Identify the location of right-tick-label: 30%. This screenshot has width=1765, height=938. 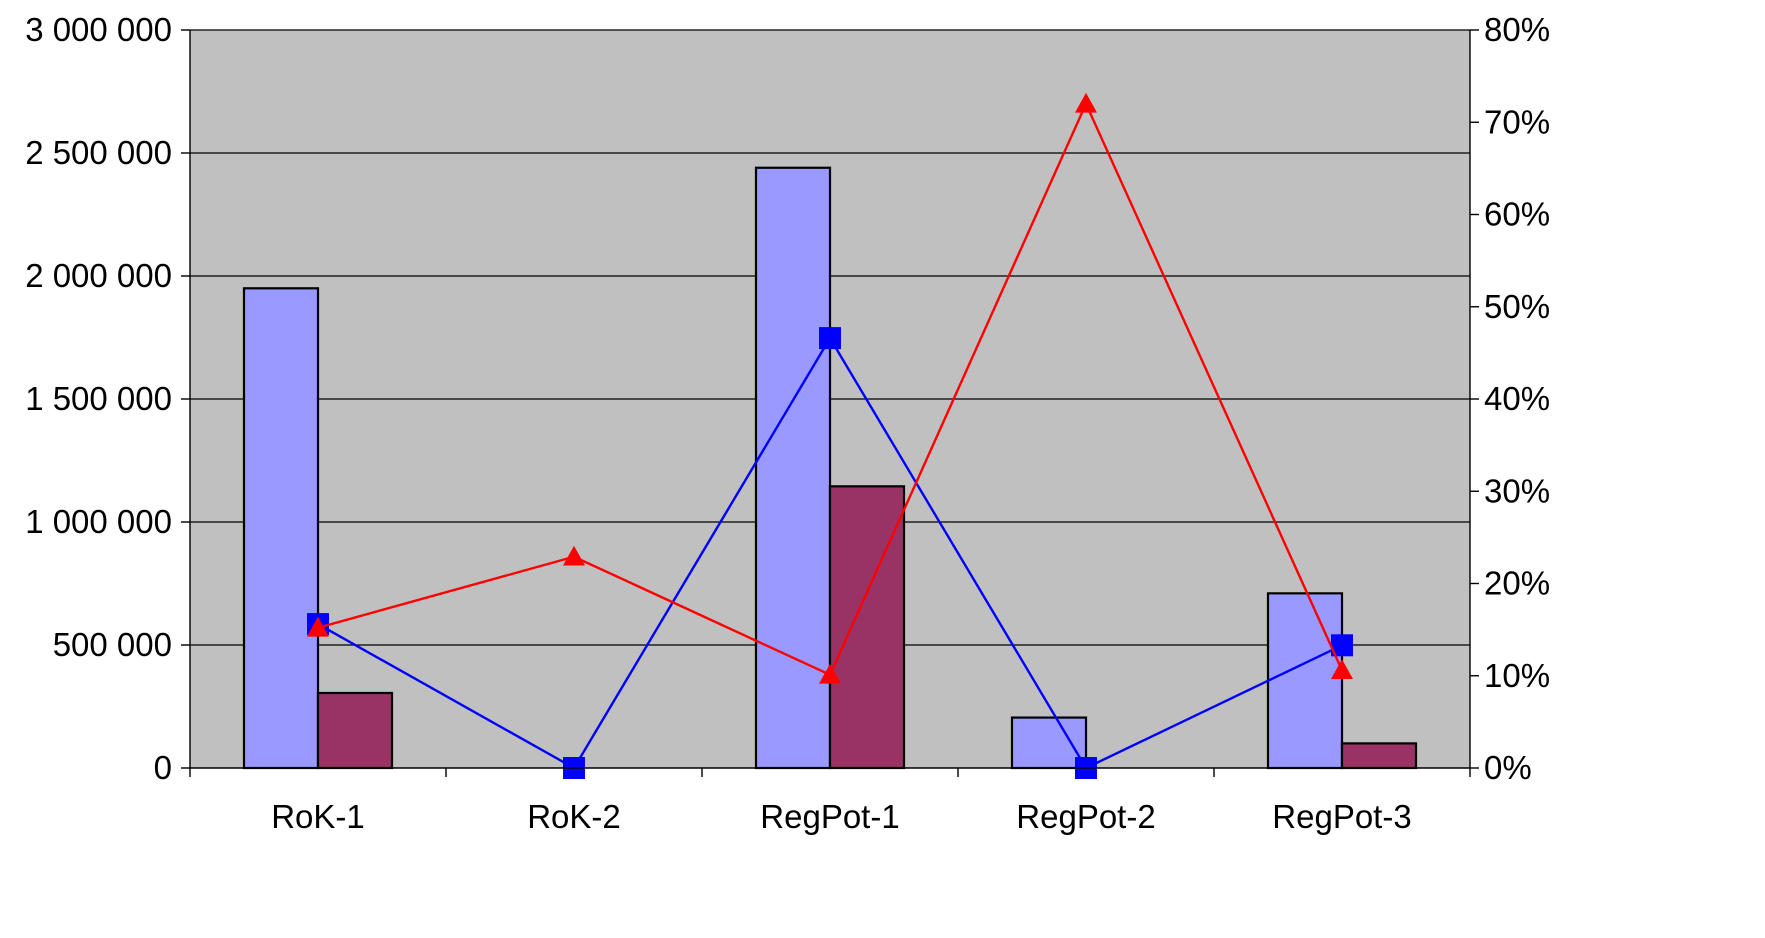
(1517, 490).